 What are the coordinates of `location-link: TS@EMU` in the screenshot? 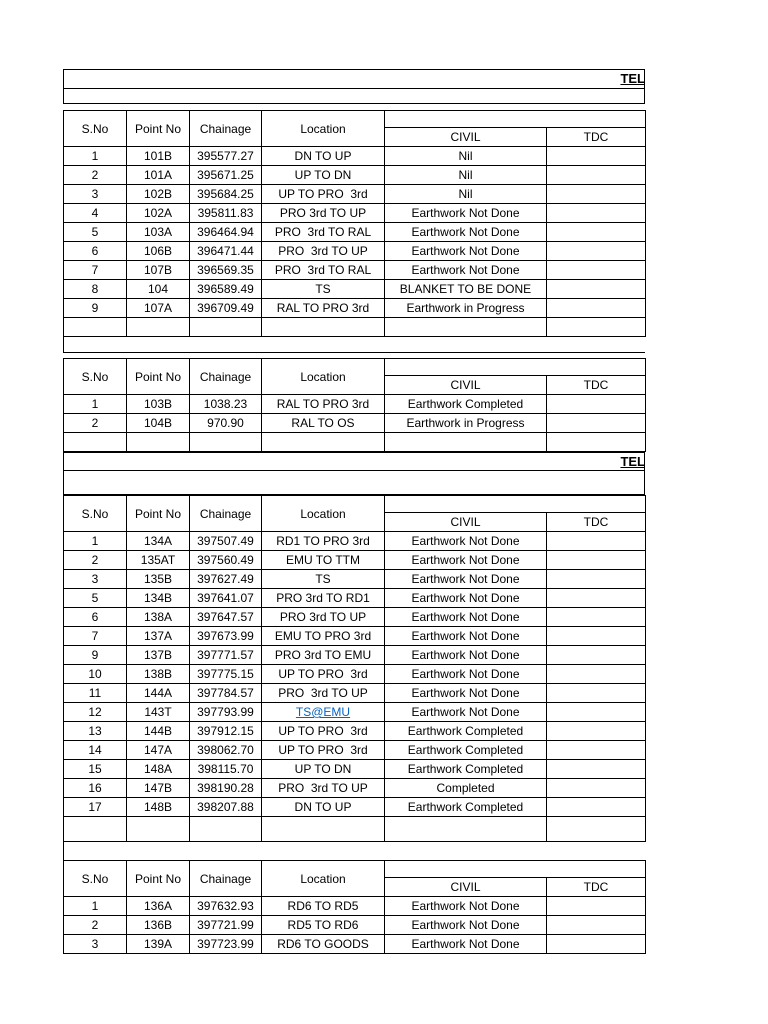 It's located at (323, 712).